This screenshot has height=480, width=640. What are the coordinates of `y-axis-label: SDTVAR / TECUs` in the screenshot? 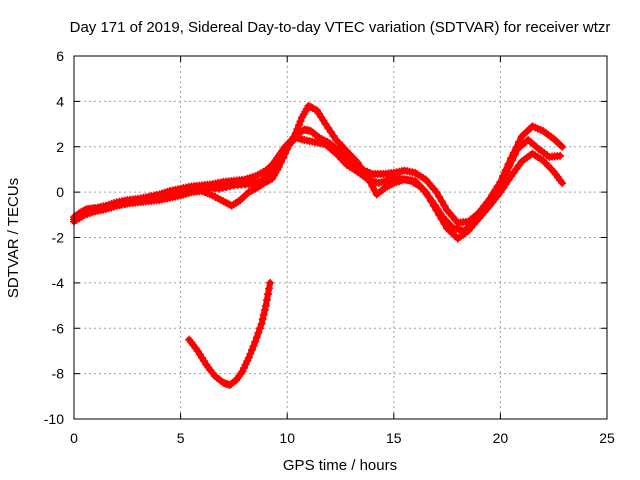 It's located at (13, 238).